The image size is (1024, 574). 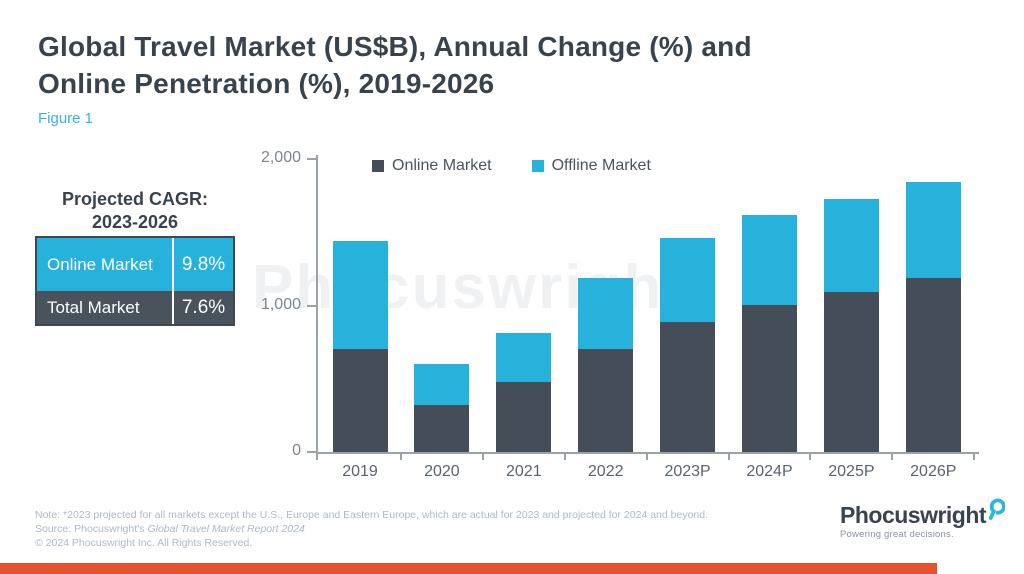 I want to click on legend-label: Offline Market, so click(x=601, y=165).